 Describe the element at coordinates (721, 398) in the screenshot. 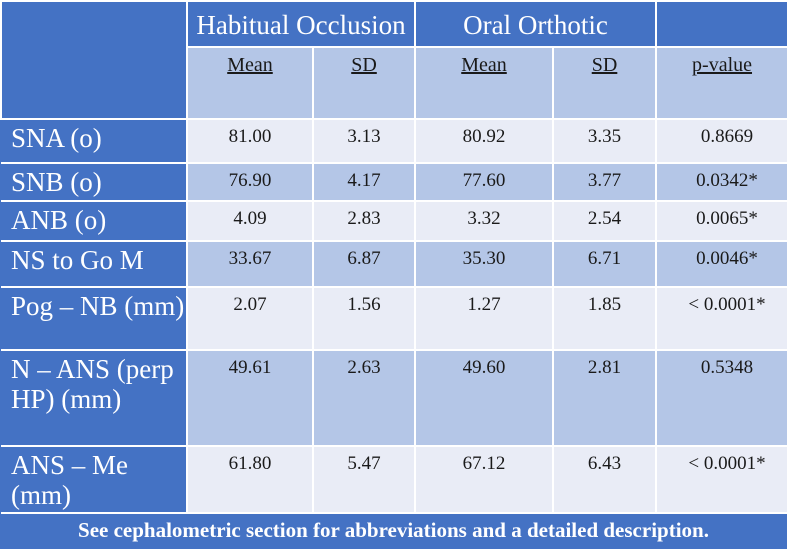

I see `cell-p-value: 0.5348` at that location.